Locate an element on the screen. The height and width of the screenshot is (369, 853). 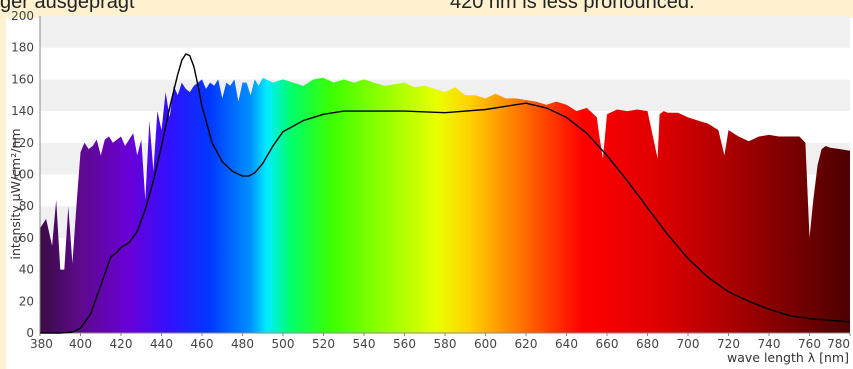
x-tick-label: 680 is located at coordinates (647, 344).